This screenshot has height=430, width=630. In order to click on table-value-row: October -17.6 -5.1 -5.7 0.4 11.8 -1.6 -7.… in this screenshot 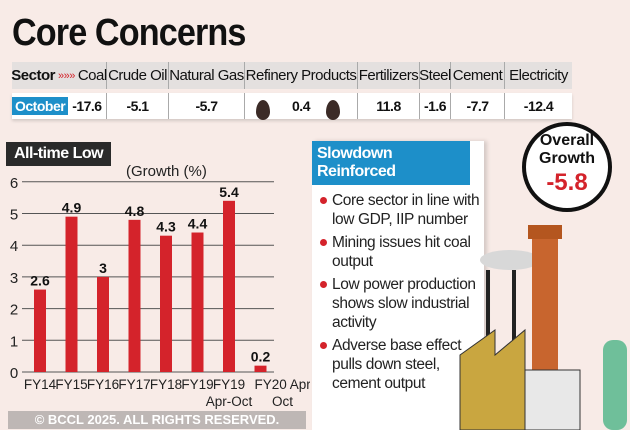, I will do `click(292, 106)`.